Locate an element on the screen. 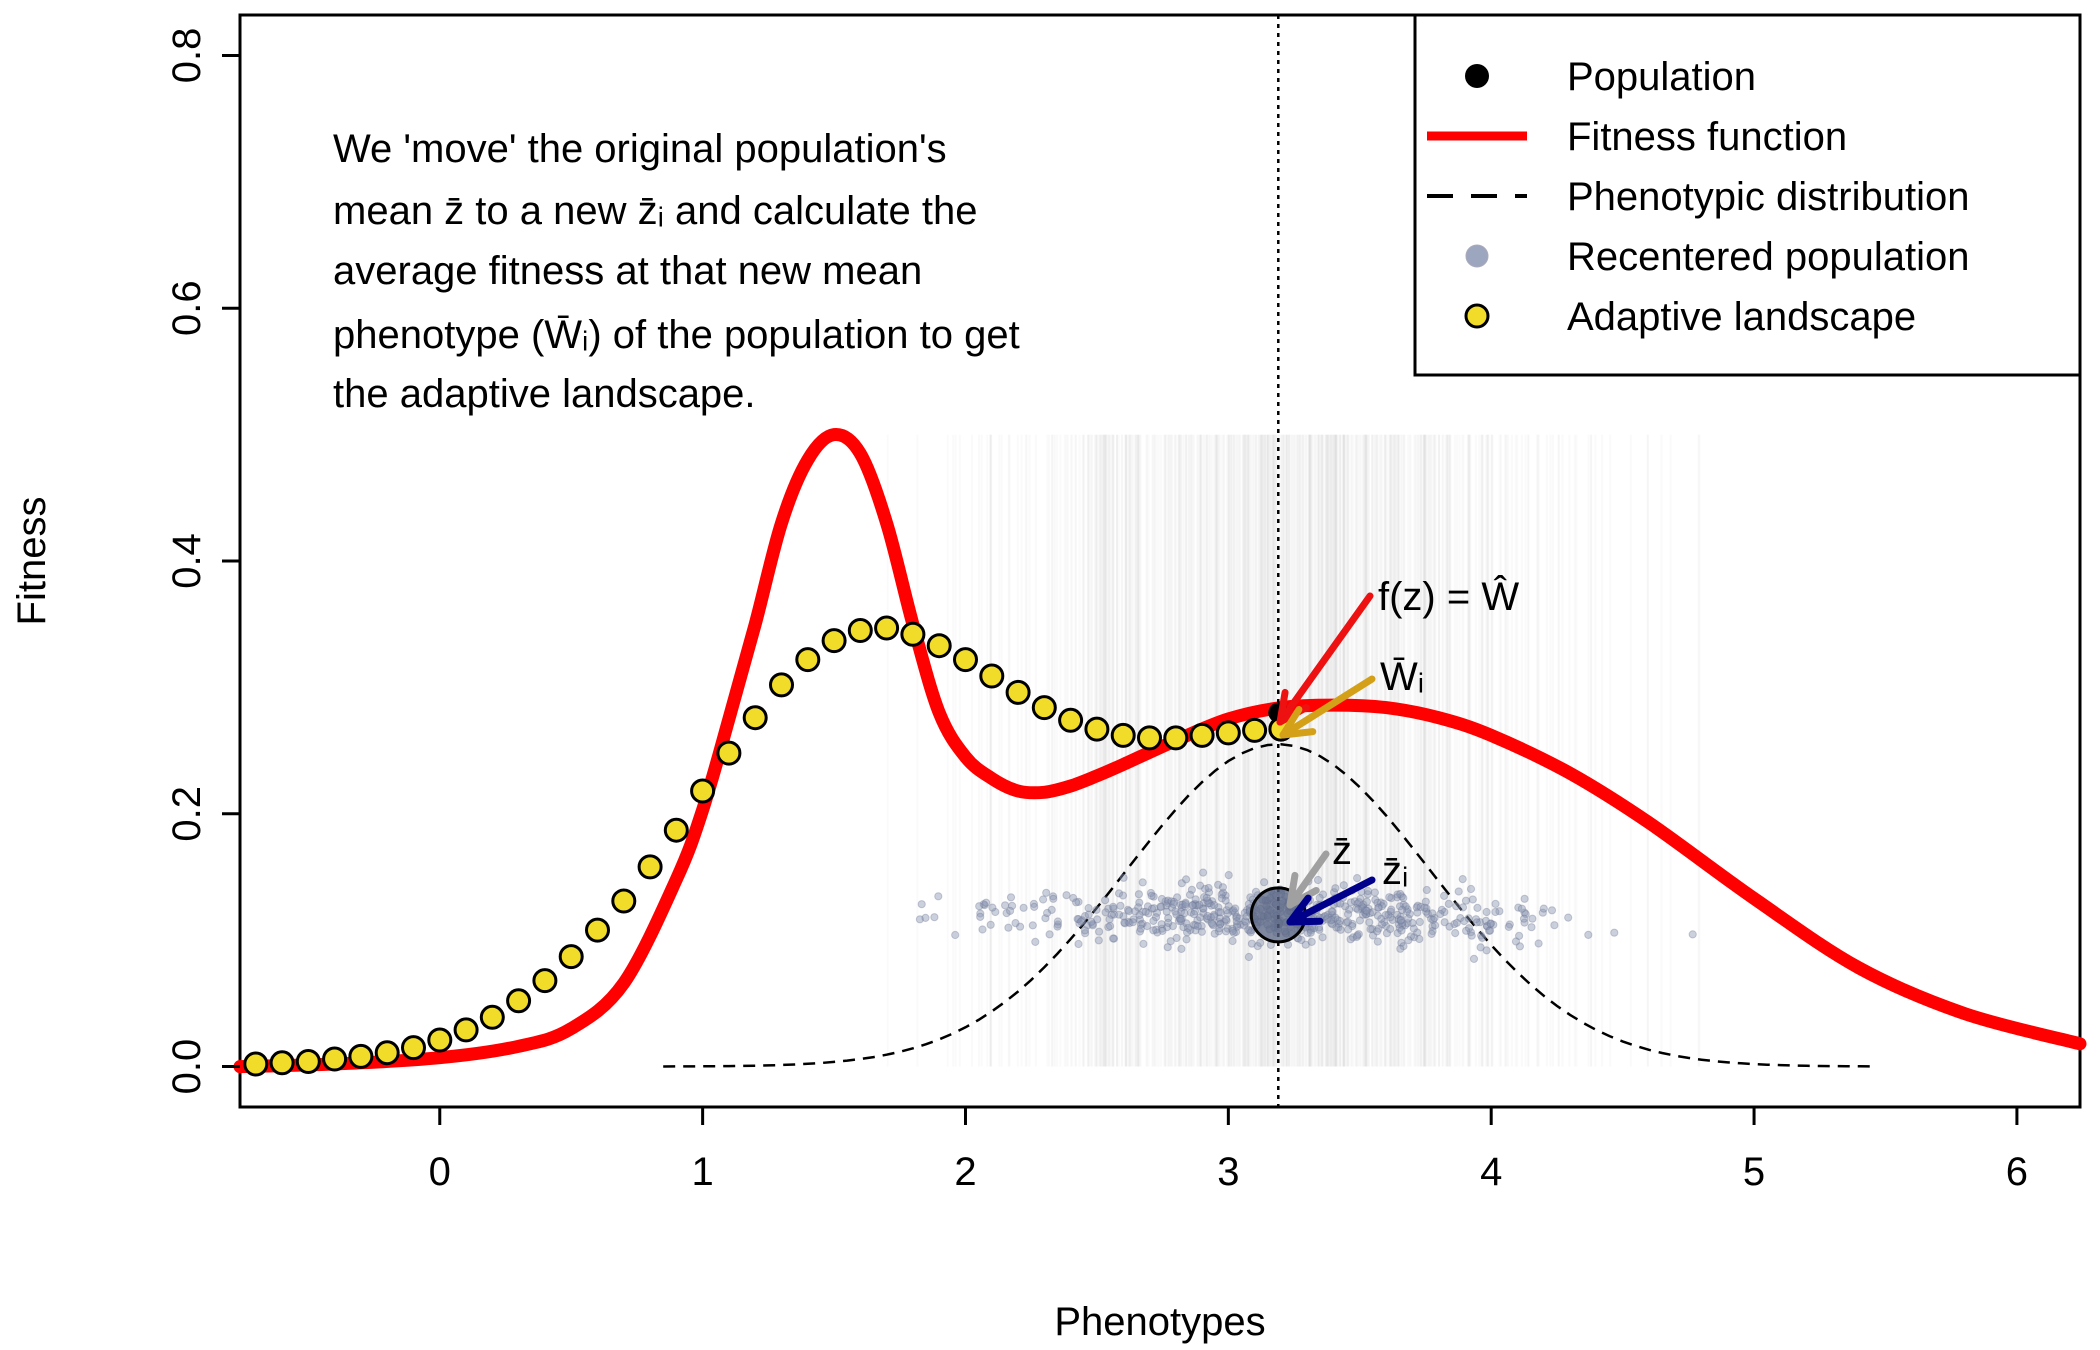  legend-fitness-label: Fitness function is located at coordinates (1707, 137).